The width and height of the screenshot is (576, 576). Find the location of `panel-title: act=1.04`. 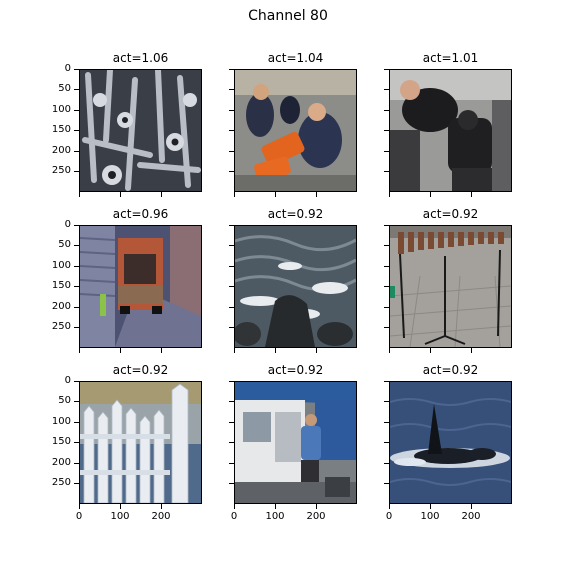

panel-title: act=1.04 is located at coordinates (295, 58).